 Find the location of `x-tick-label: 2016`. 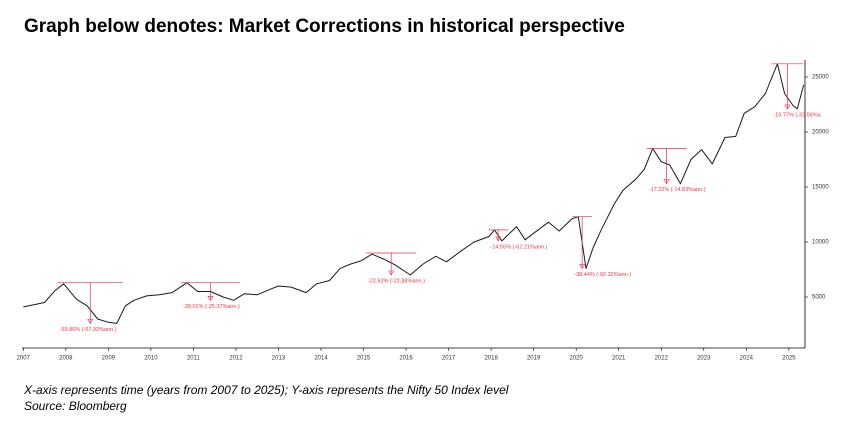

x-tick-label: 2016 is located at coordinates (406, 359).